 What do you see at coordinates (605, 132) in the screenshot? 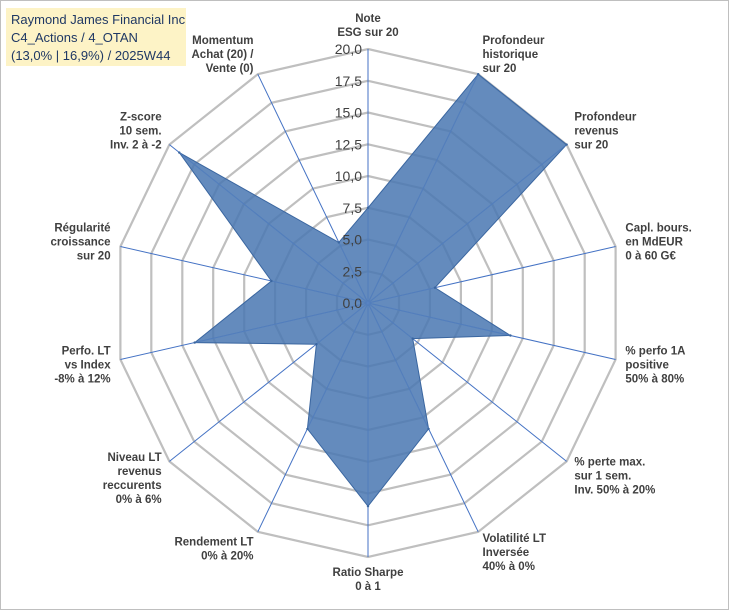
I see `axis-label: Profondeur revenus sur 20` at bounding box center [605, 132].